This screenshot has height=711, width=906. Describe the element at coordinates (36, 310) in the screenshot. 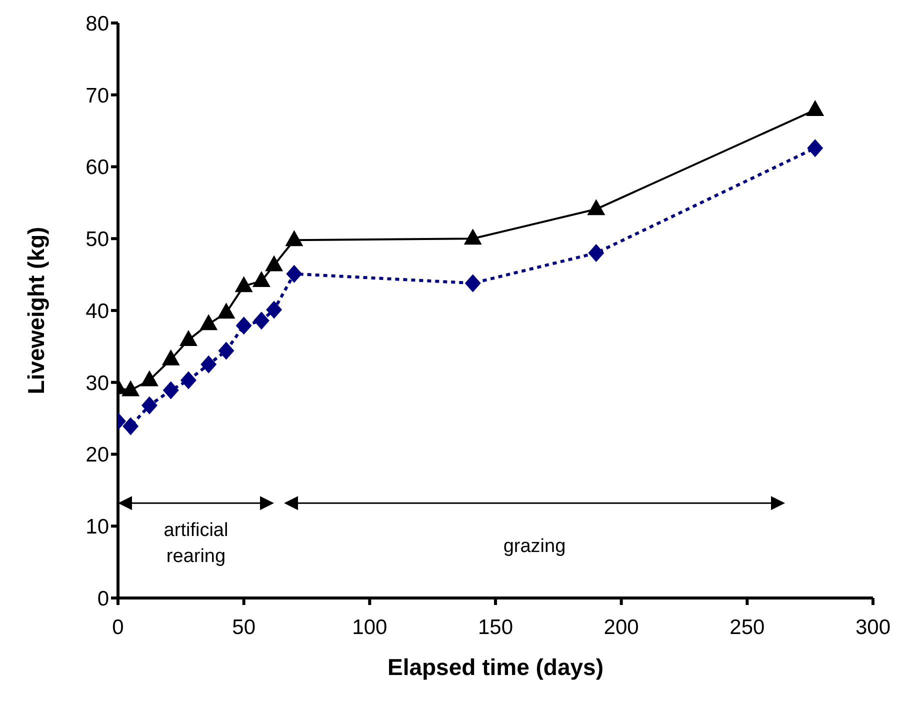

I see `y-axis-title: Liveweight (kg)` at that location.